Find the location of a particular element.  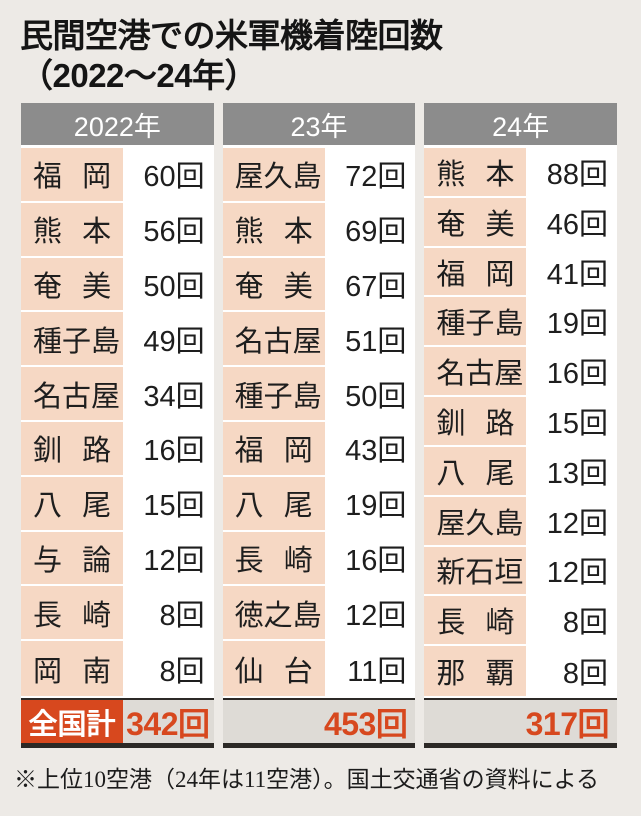

airport-name-cell: 福岡 is located at coordinates (273, 448).